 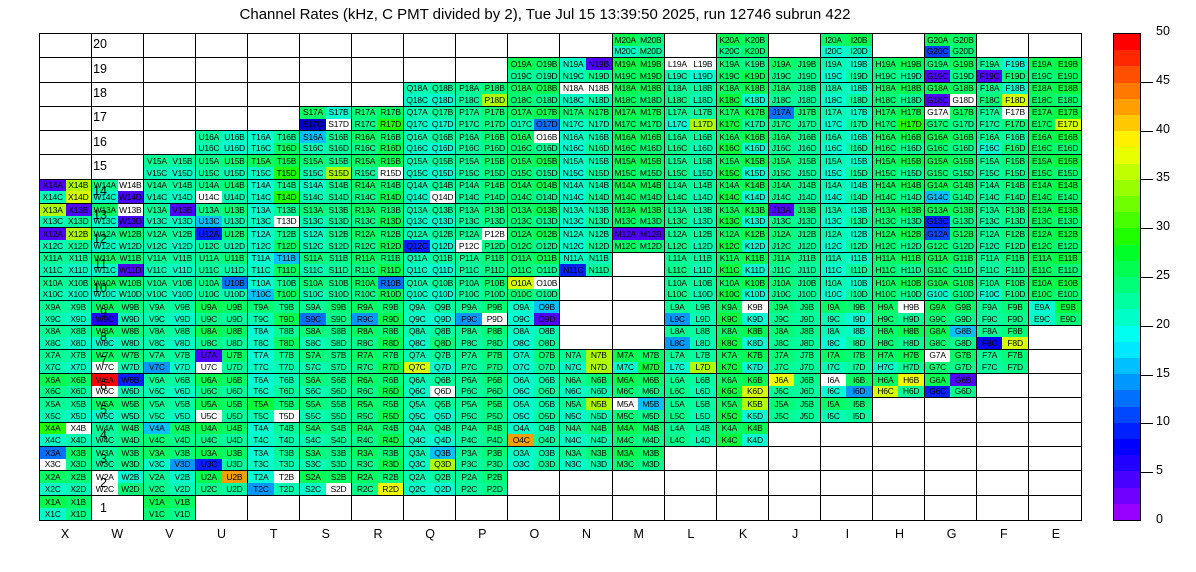 What do you see at coordinates (1067, 137) in the screenshot?
I see `channel-E16B: E16B` at bounding box center [1067, 137].